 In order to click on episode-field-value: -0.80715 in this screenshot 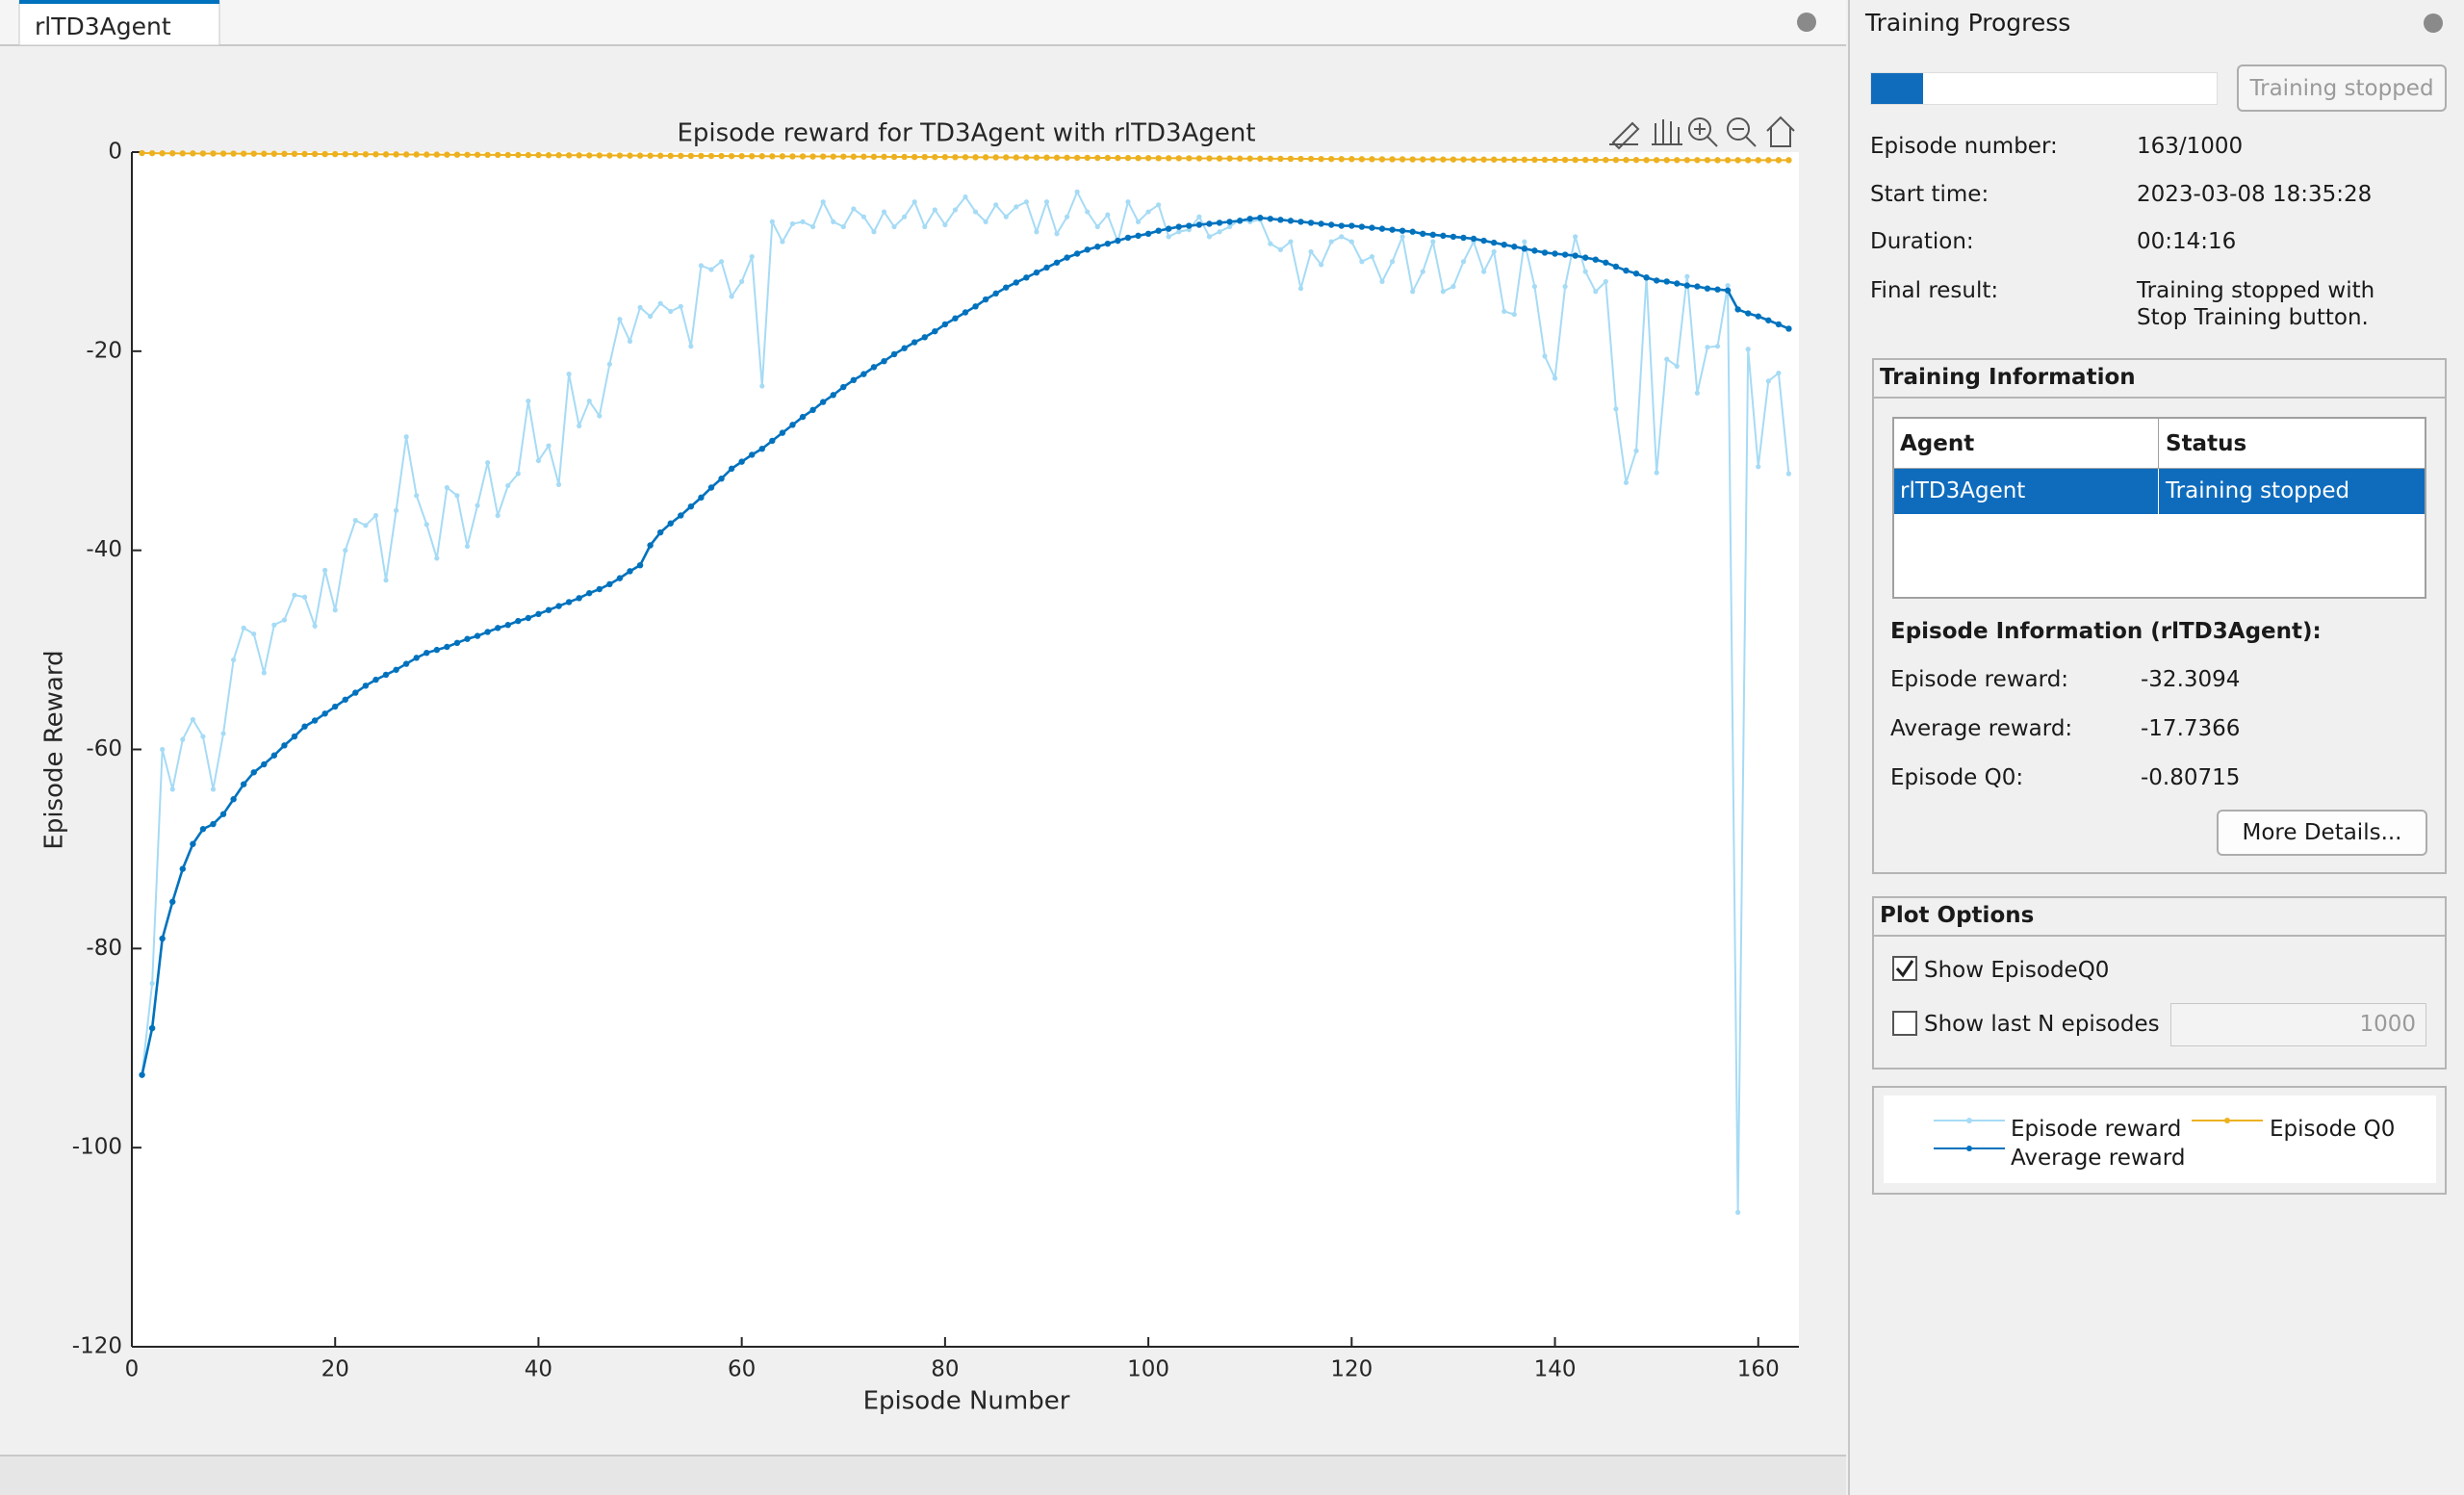, I will do `click(2191, 777)`.